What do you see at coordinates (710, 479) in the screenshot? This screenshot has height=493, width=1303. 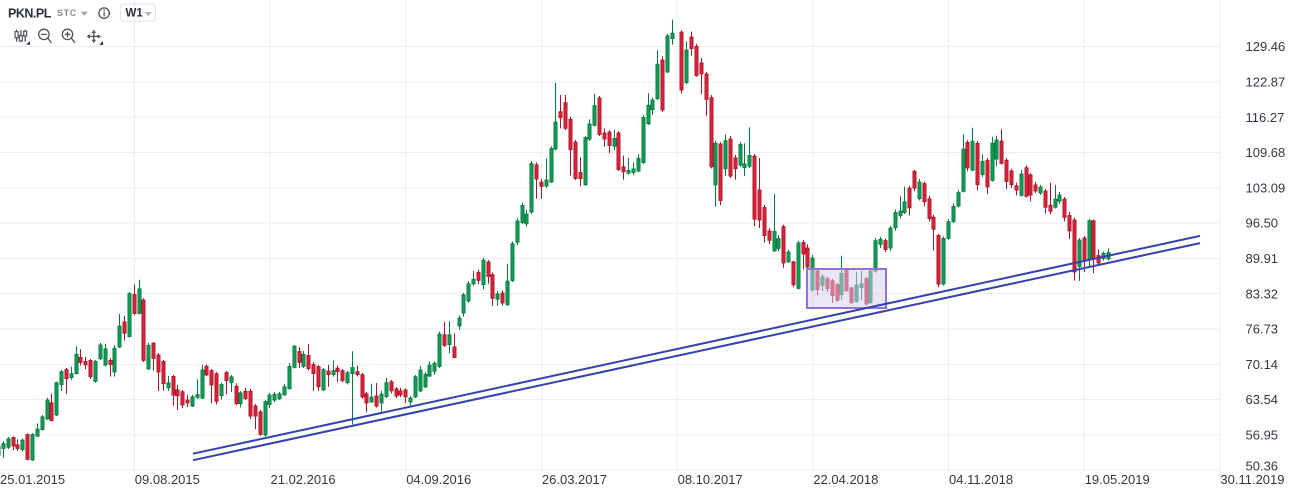 I see `svg-text: 08.10.2017` at bounding box center [710, 479].